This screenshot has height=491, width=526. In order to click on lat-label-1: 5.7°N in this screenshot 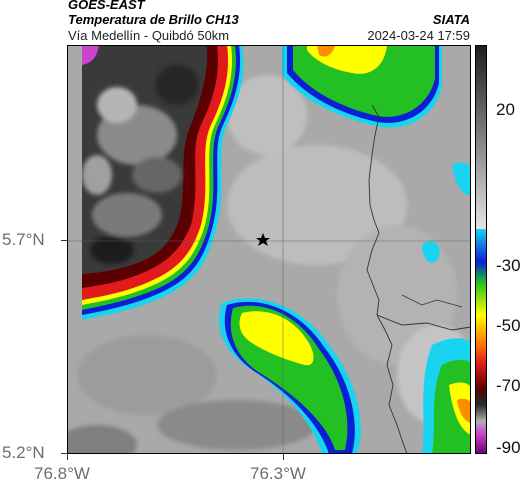, I will do `click(23, 239)`.